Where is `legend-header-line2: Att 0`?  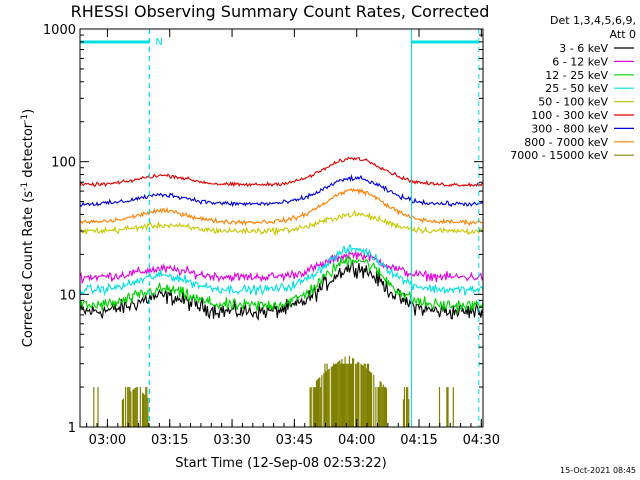
legend-header-line2: Att 0 is located at coordinates (623, 34).